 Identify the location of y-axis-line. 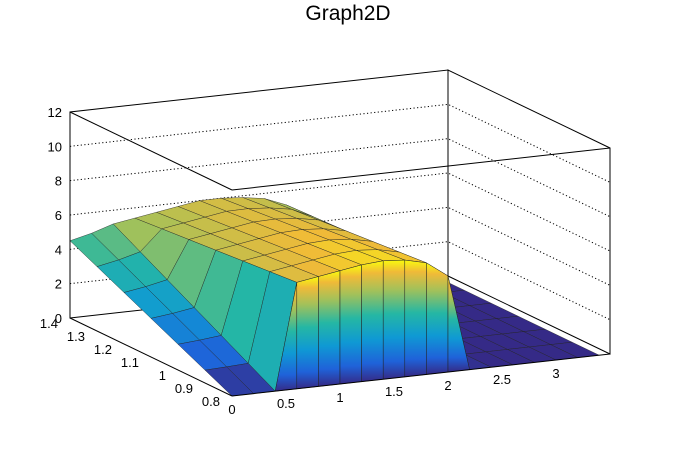
(151, 357).